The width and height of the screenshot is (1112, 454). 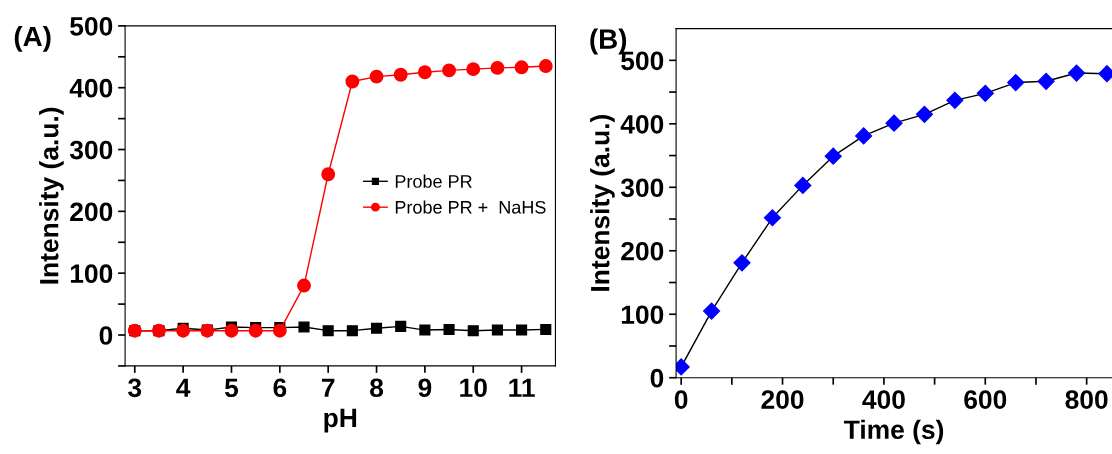 I want to click on y-tick-label: 0, so click(x=106, y=335).